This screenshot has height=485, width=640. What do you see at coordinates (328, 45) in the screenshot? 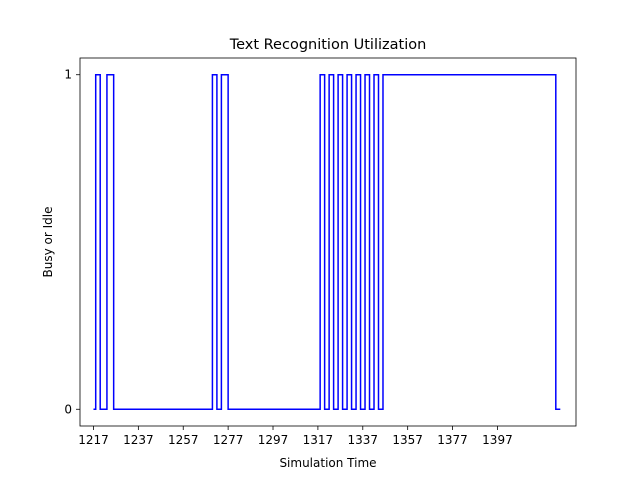
I see `chart-title: Text Recognition Utilization` at bounding box center [328, 45].